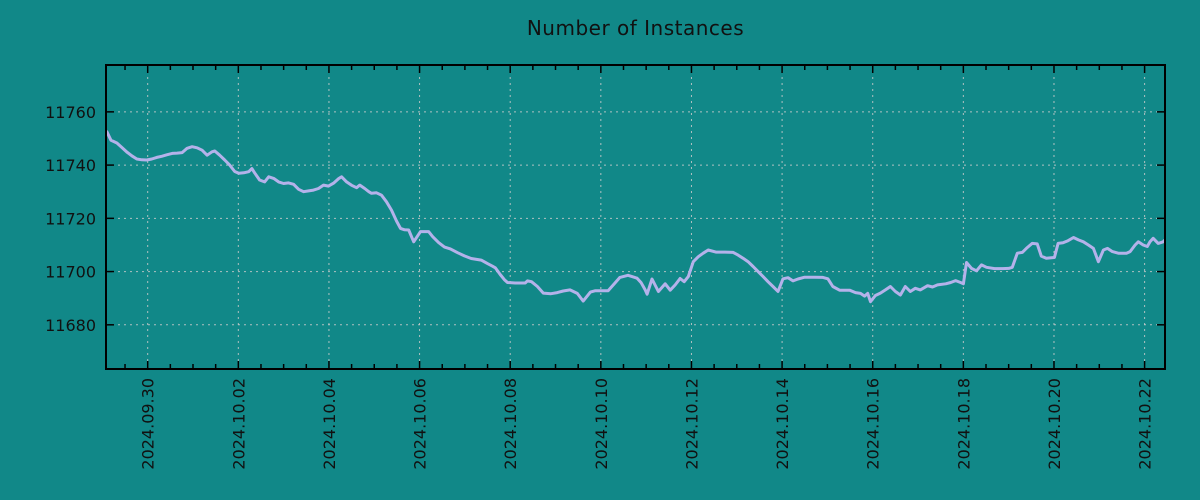 This screenshot has width=1200, height=500. What do you see at coordinates (70, 272) in the screenshot?
I see `y-tick-label: 11700` at bounding box center [70, 272].